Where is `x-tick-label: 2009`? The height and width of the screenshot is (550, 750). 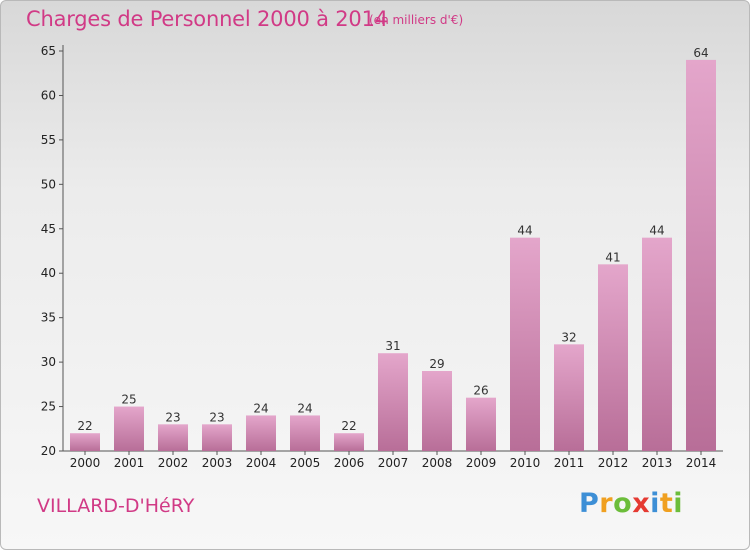
x-tick-label: 2009 is located at coordinates (481, 463).